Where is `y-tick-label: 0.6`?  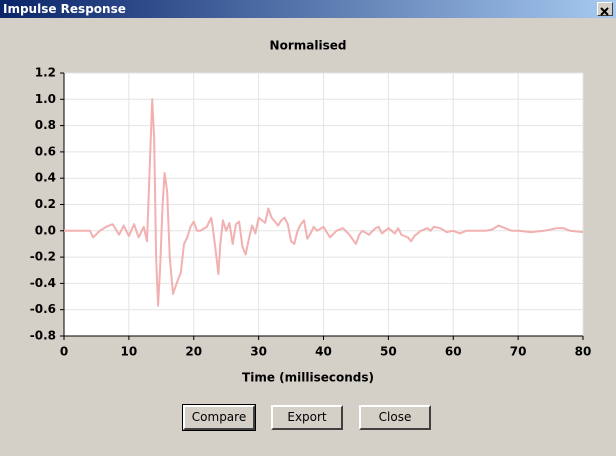
y-tick-label: 0.6 is located at coordinates (45, 151).